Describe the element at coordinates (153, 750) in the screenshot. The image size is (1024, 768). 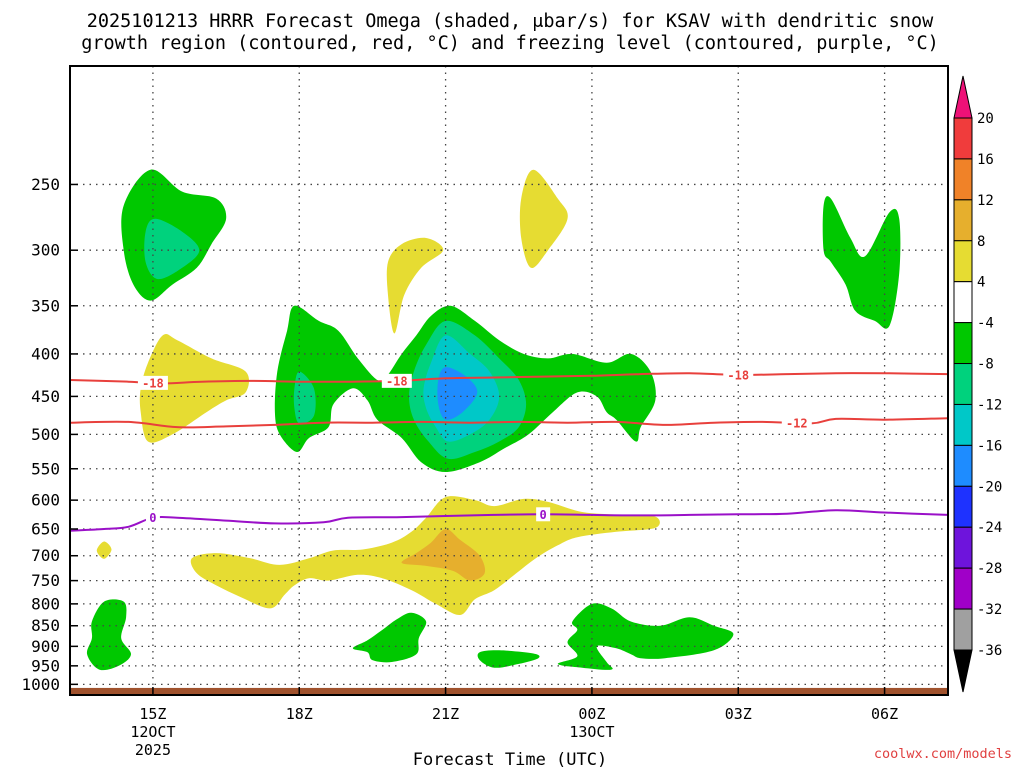
I see `x-tick-year-15z: 2025` at that location.